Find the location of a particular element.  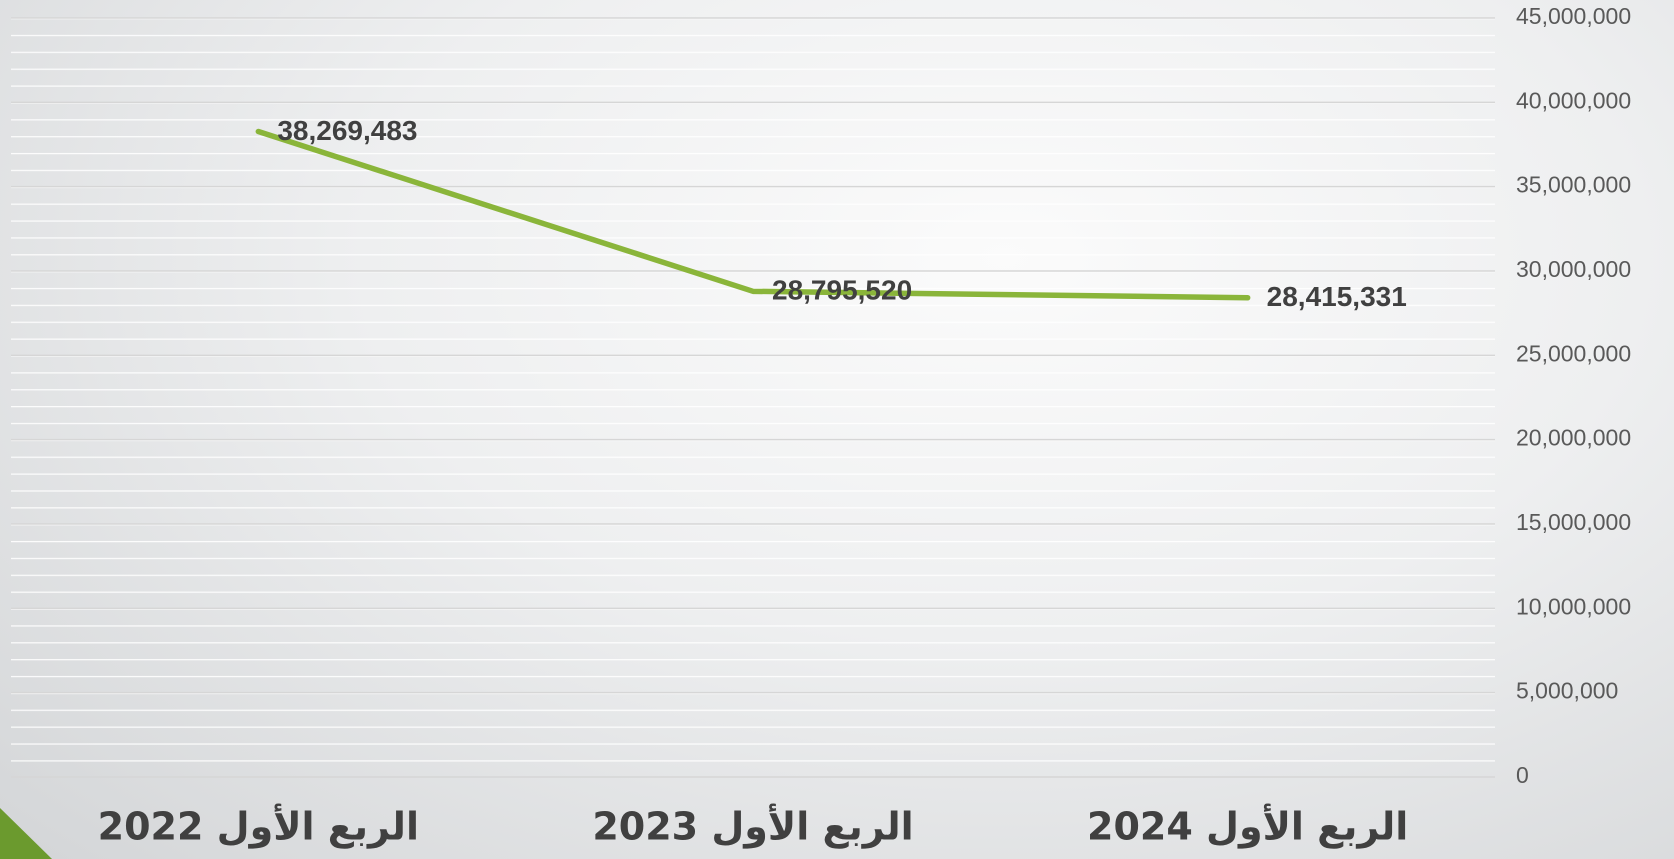

y-tick-label: 10,000,000 is located at coordinates (1573, 606).